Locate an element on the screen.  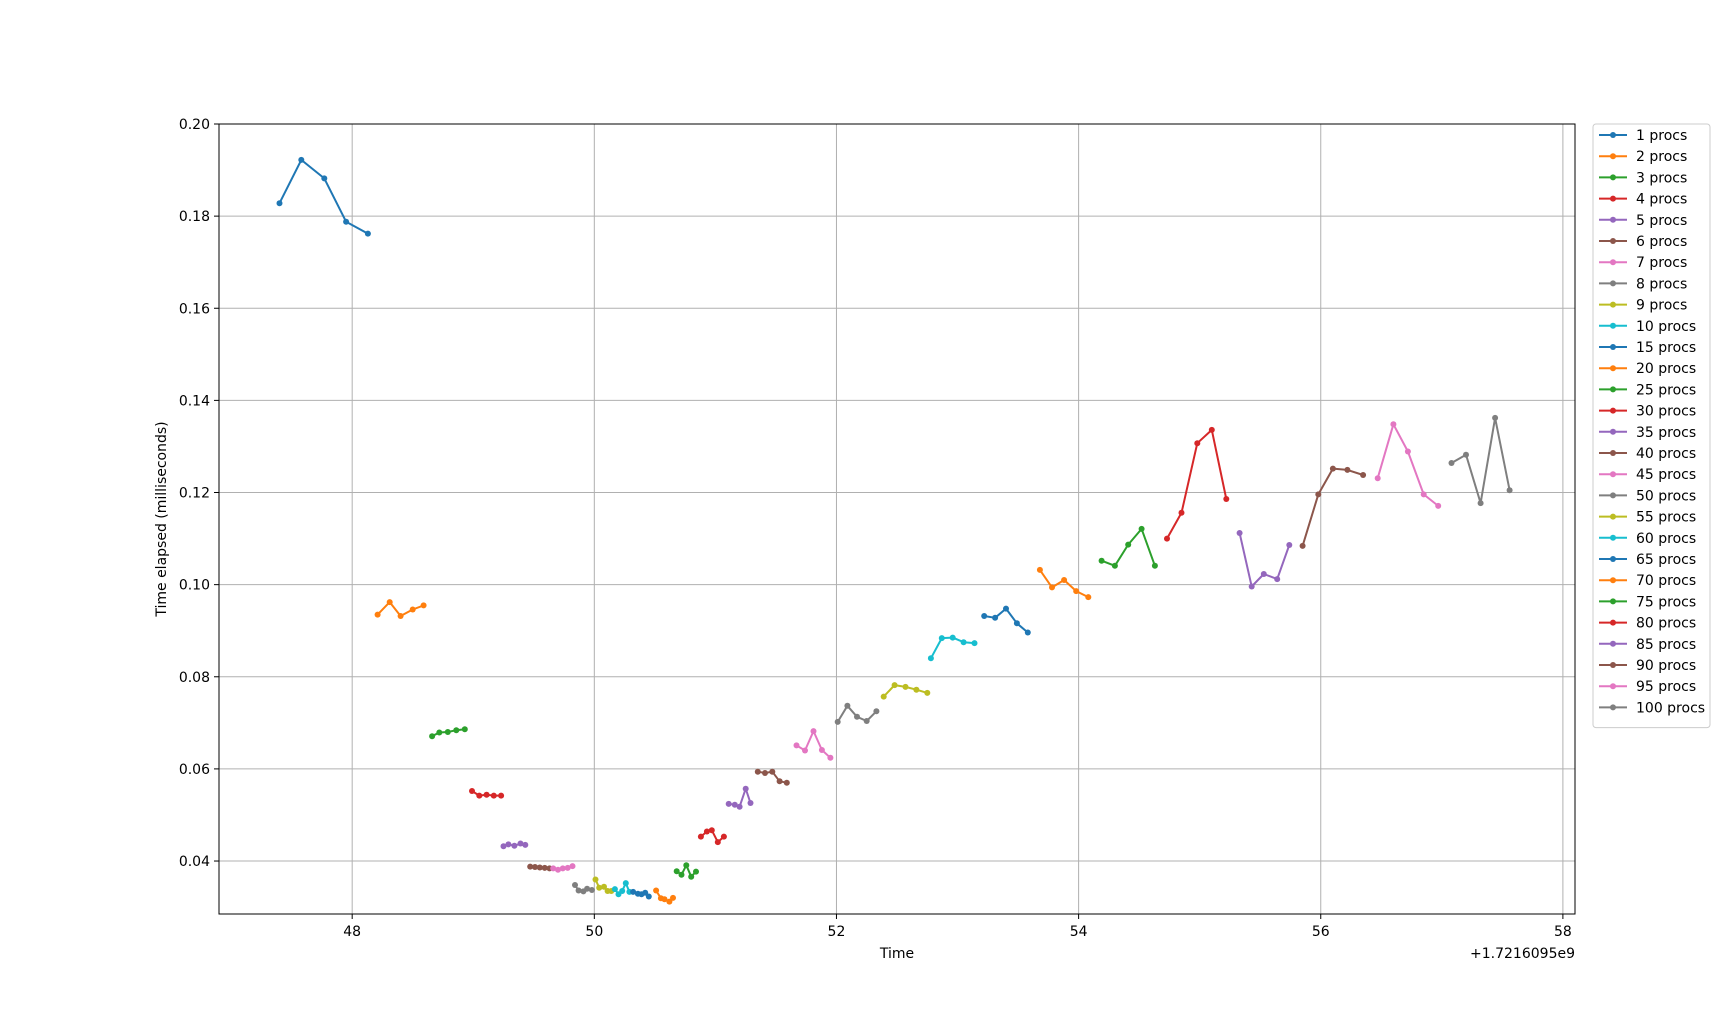
series-75-procs is located at coordinates (1128, 547).